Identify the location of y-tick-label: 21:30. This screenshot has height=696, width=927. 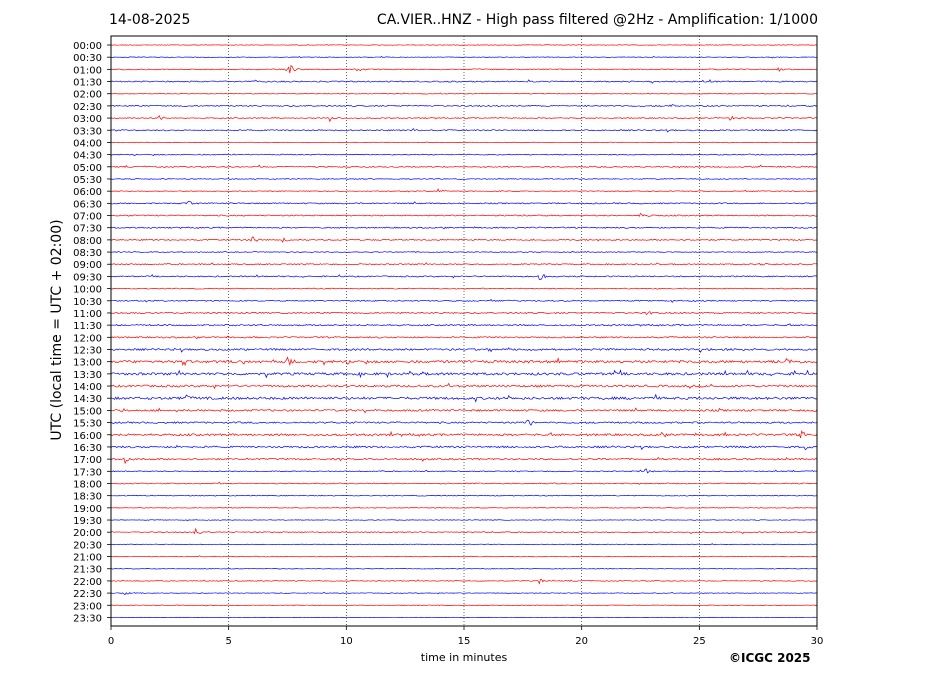
(87, 570).